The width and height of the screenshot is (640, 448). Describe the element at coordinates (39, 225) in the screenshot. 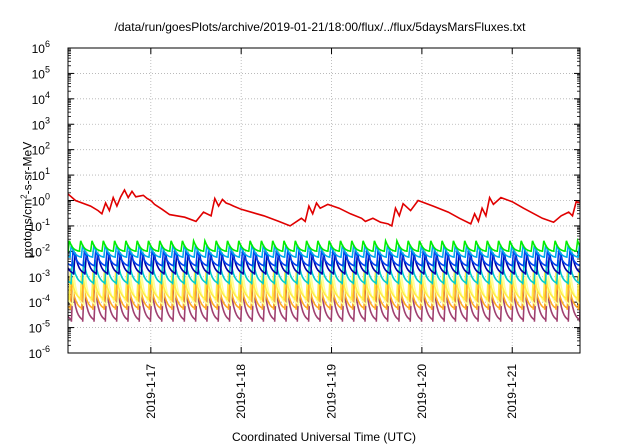

I see `y-tick-label: 10⁻¹` at that location.